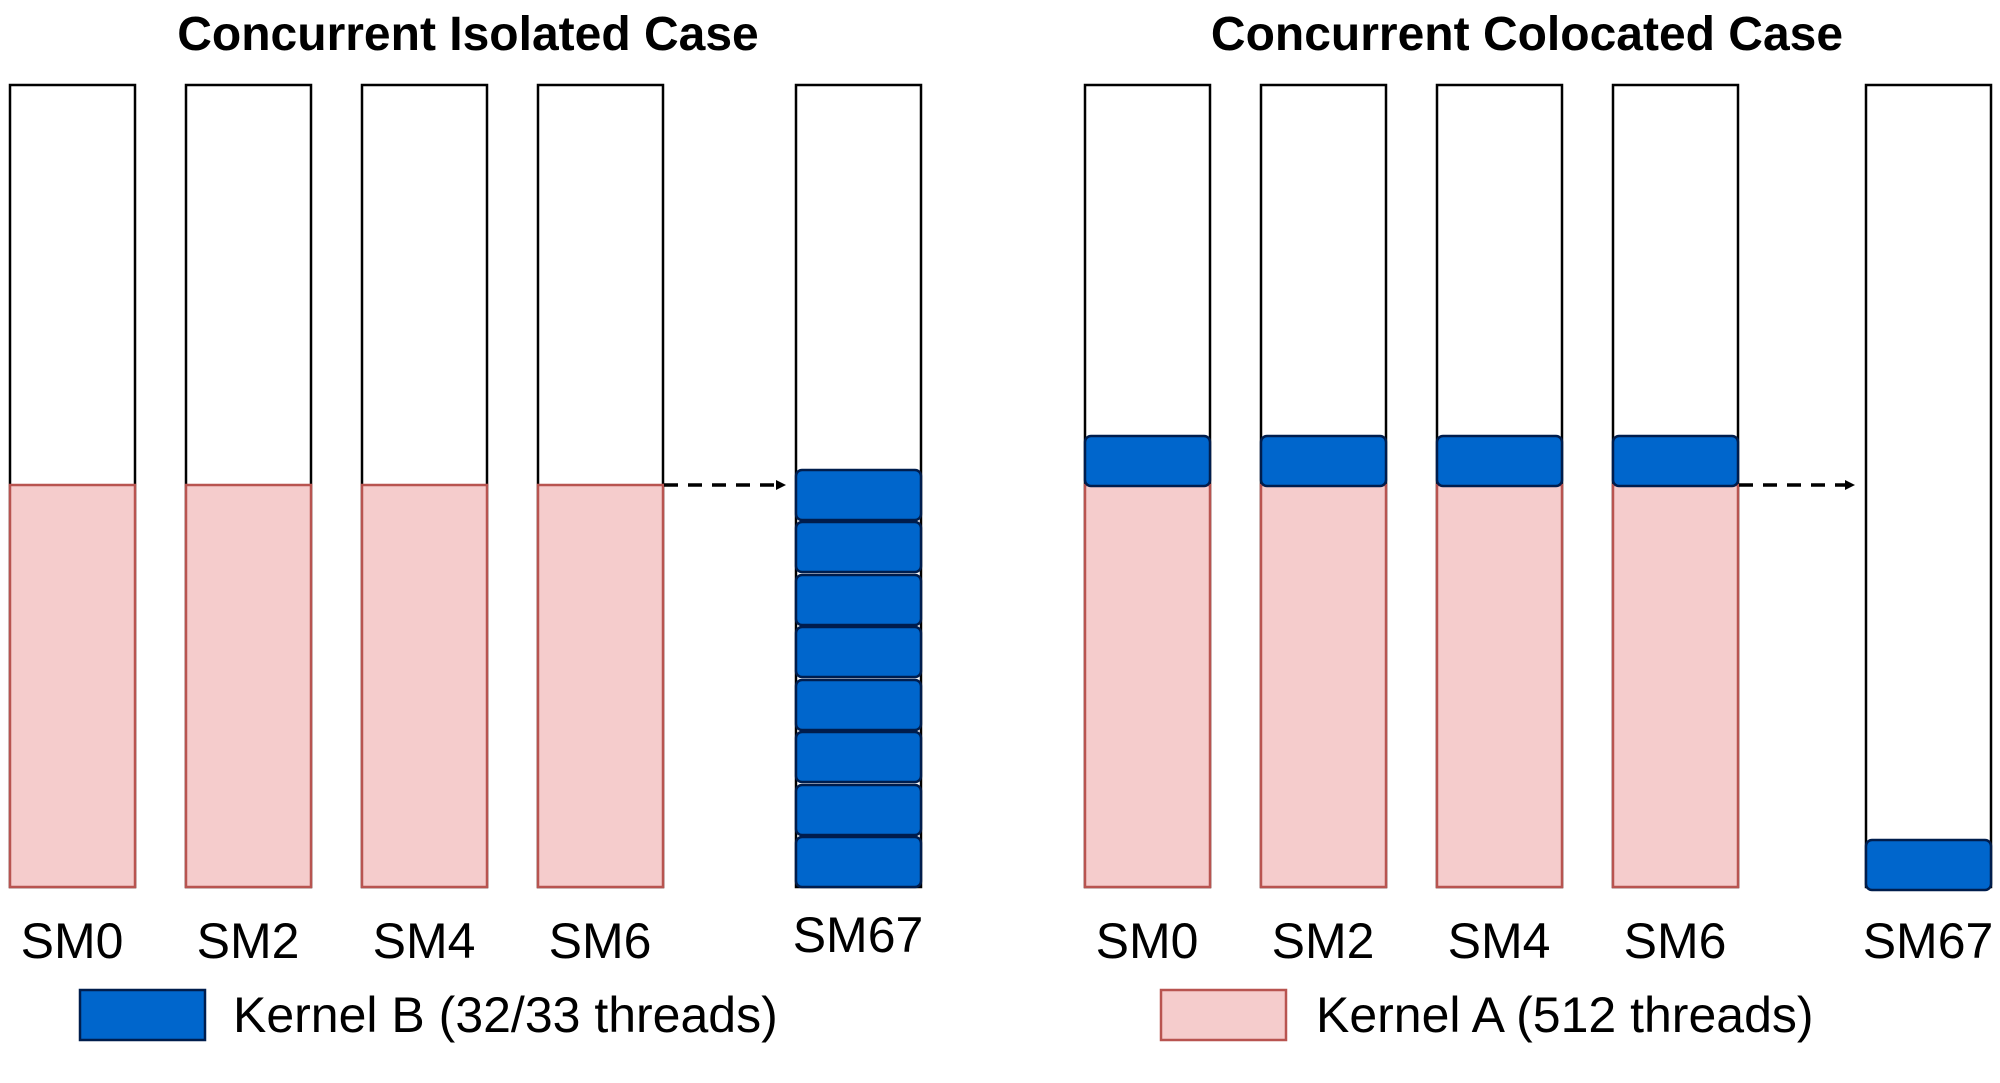 Image resolution: width=2000 pixels, height=1083 pixels. What do you see at coordinates (1527, 34) in the screenshot?
I see `panel-title: Concurrent Colocated Case` at bounding box center [1527, 34].